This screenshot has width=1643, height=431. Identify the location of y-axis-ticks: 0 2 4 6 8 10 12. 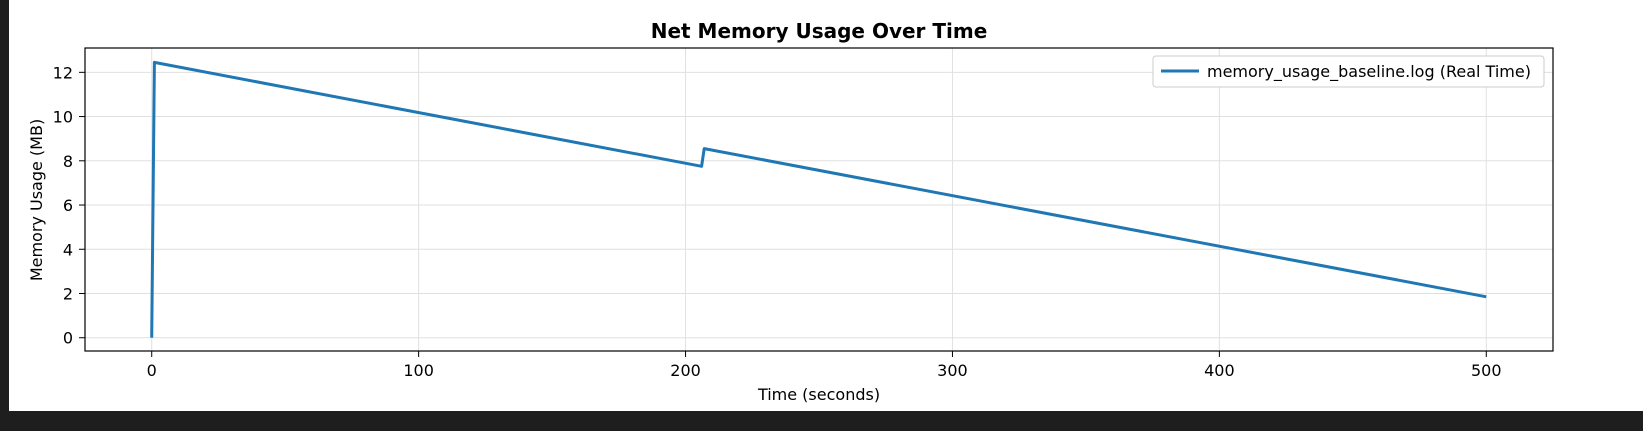
(69, 205).